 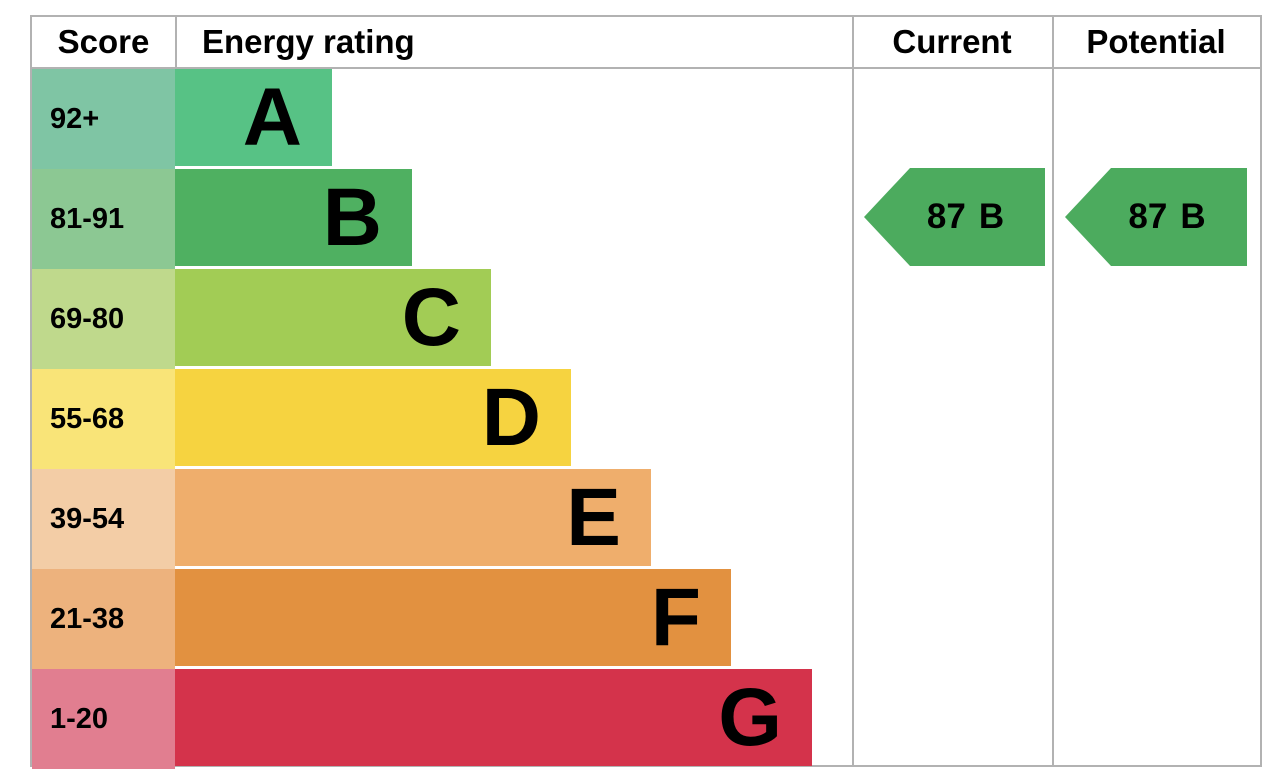 What do you see at coordinates (413, 517) in the screenshot?
I see `rating-bar-e: E` at bounding box center [413, 517].